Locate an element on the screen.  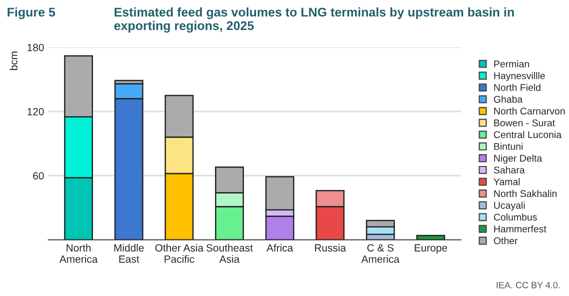
x-tick-label: Middle East is located at coordinates (129, 253).